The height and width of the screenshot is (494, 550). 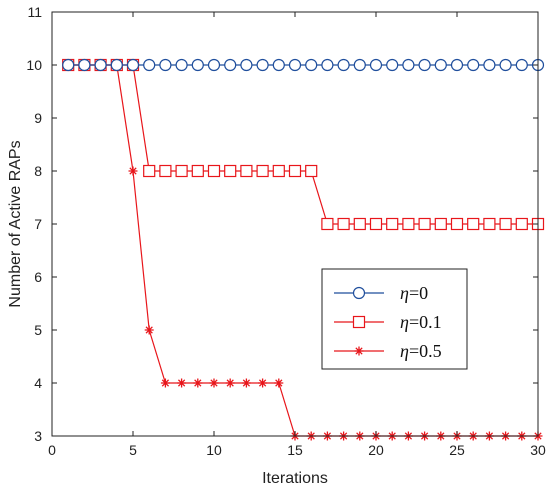 I want to click on x-axis-title: Iterations, so click(x=295, y=478).